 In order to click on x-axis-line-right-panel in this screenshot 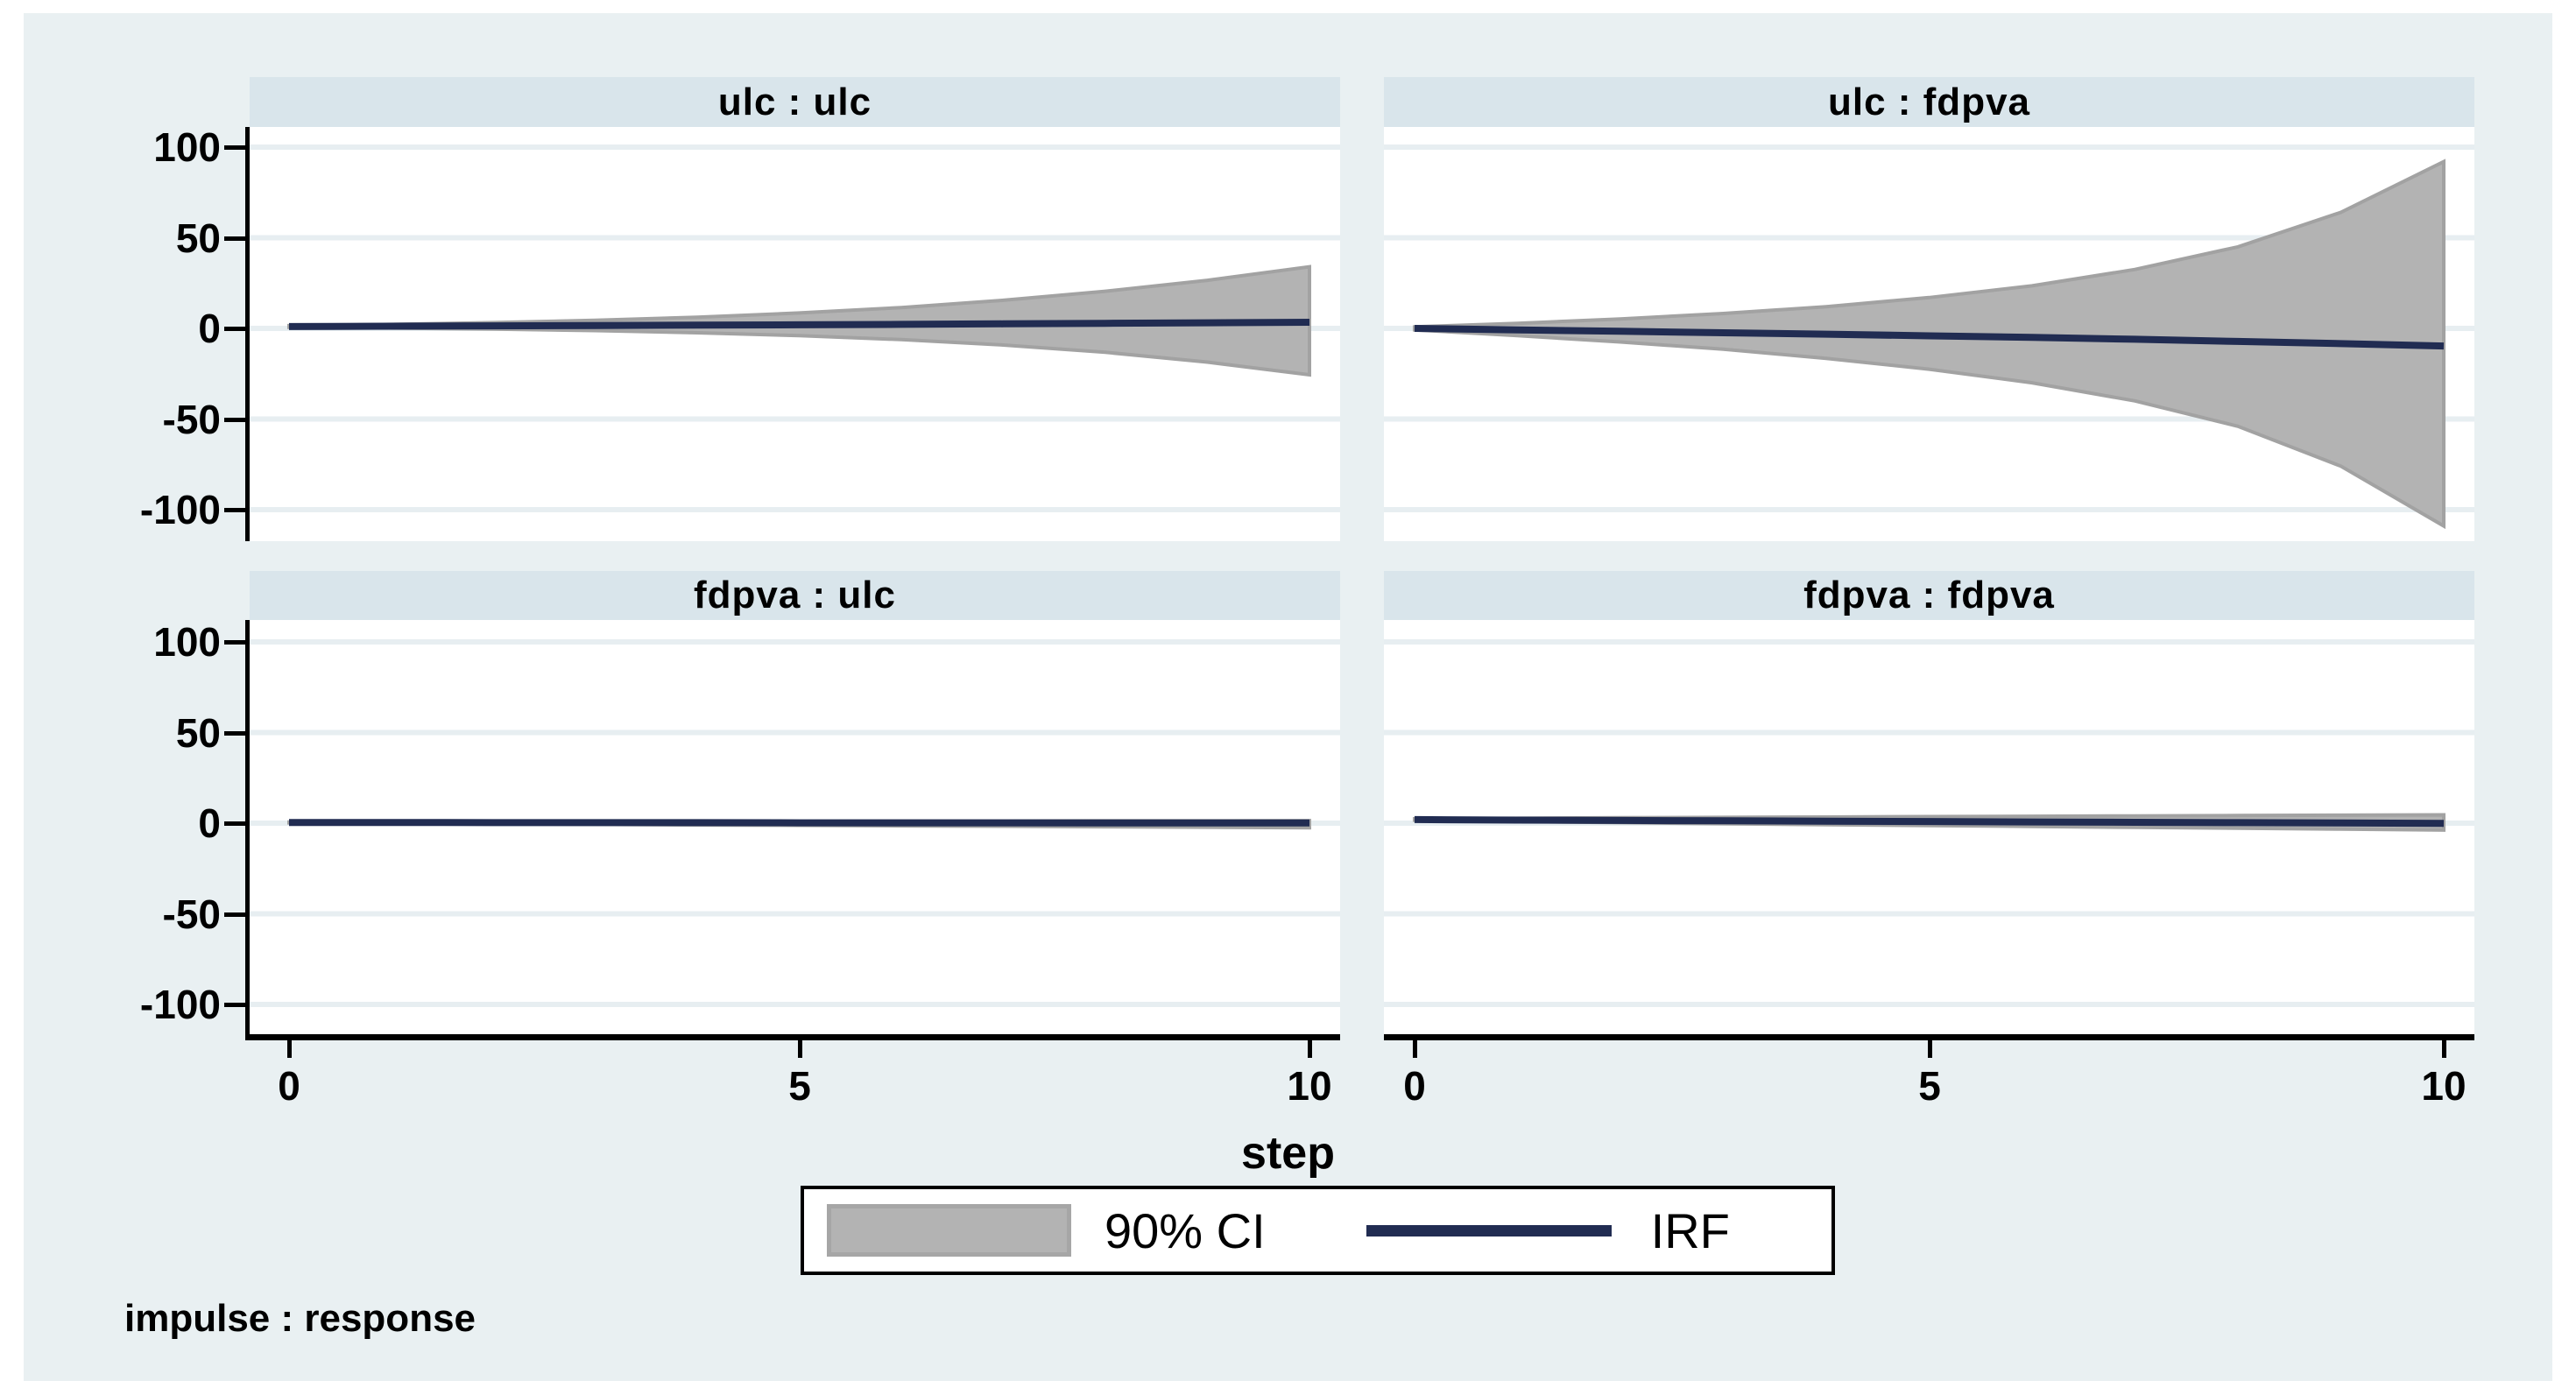, I will do `click(1929, 1037)`.